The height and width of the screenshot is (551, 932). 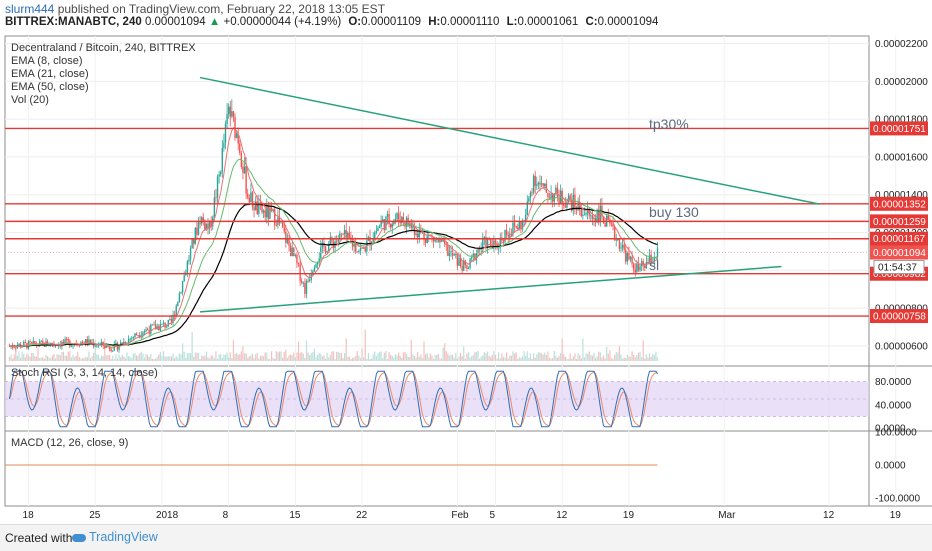 I want to click on legend-stoch-rsi: Stoch RSI (3, 3, 14, 14, close), so click(x=84, y=373).